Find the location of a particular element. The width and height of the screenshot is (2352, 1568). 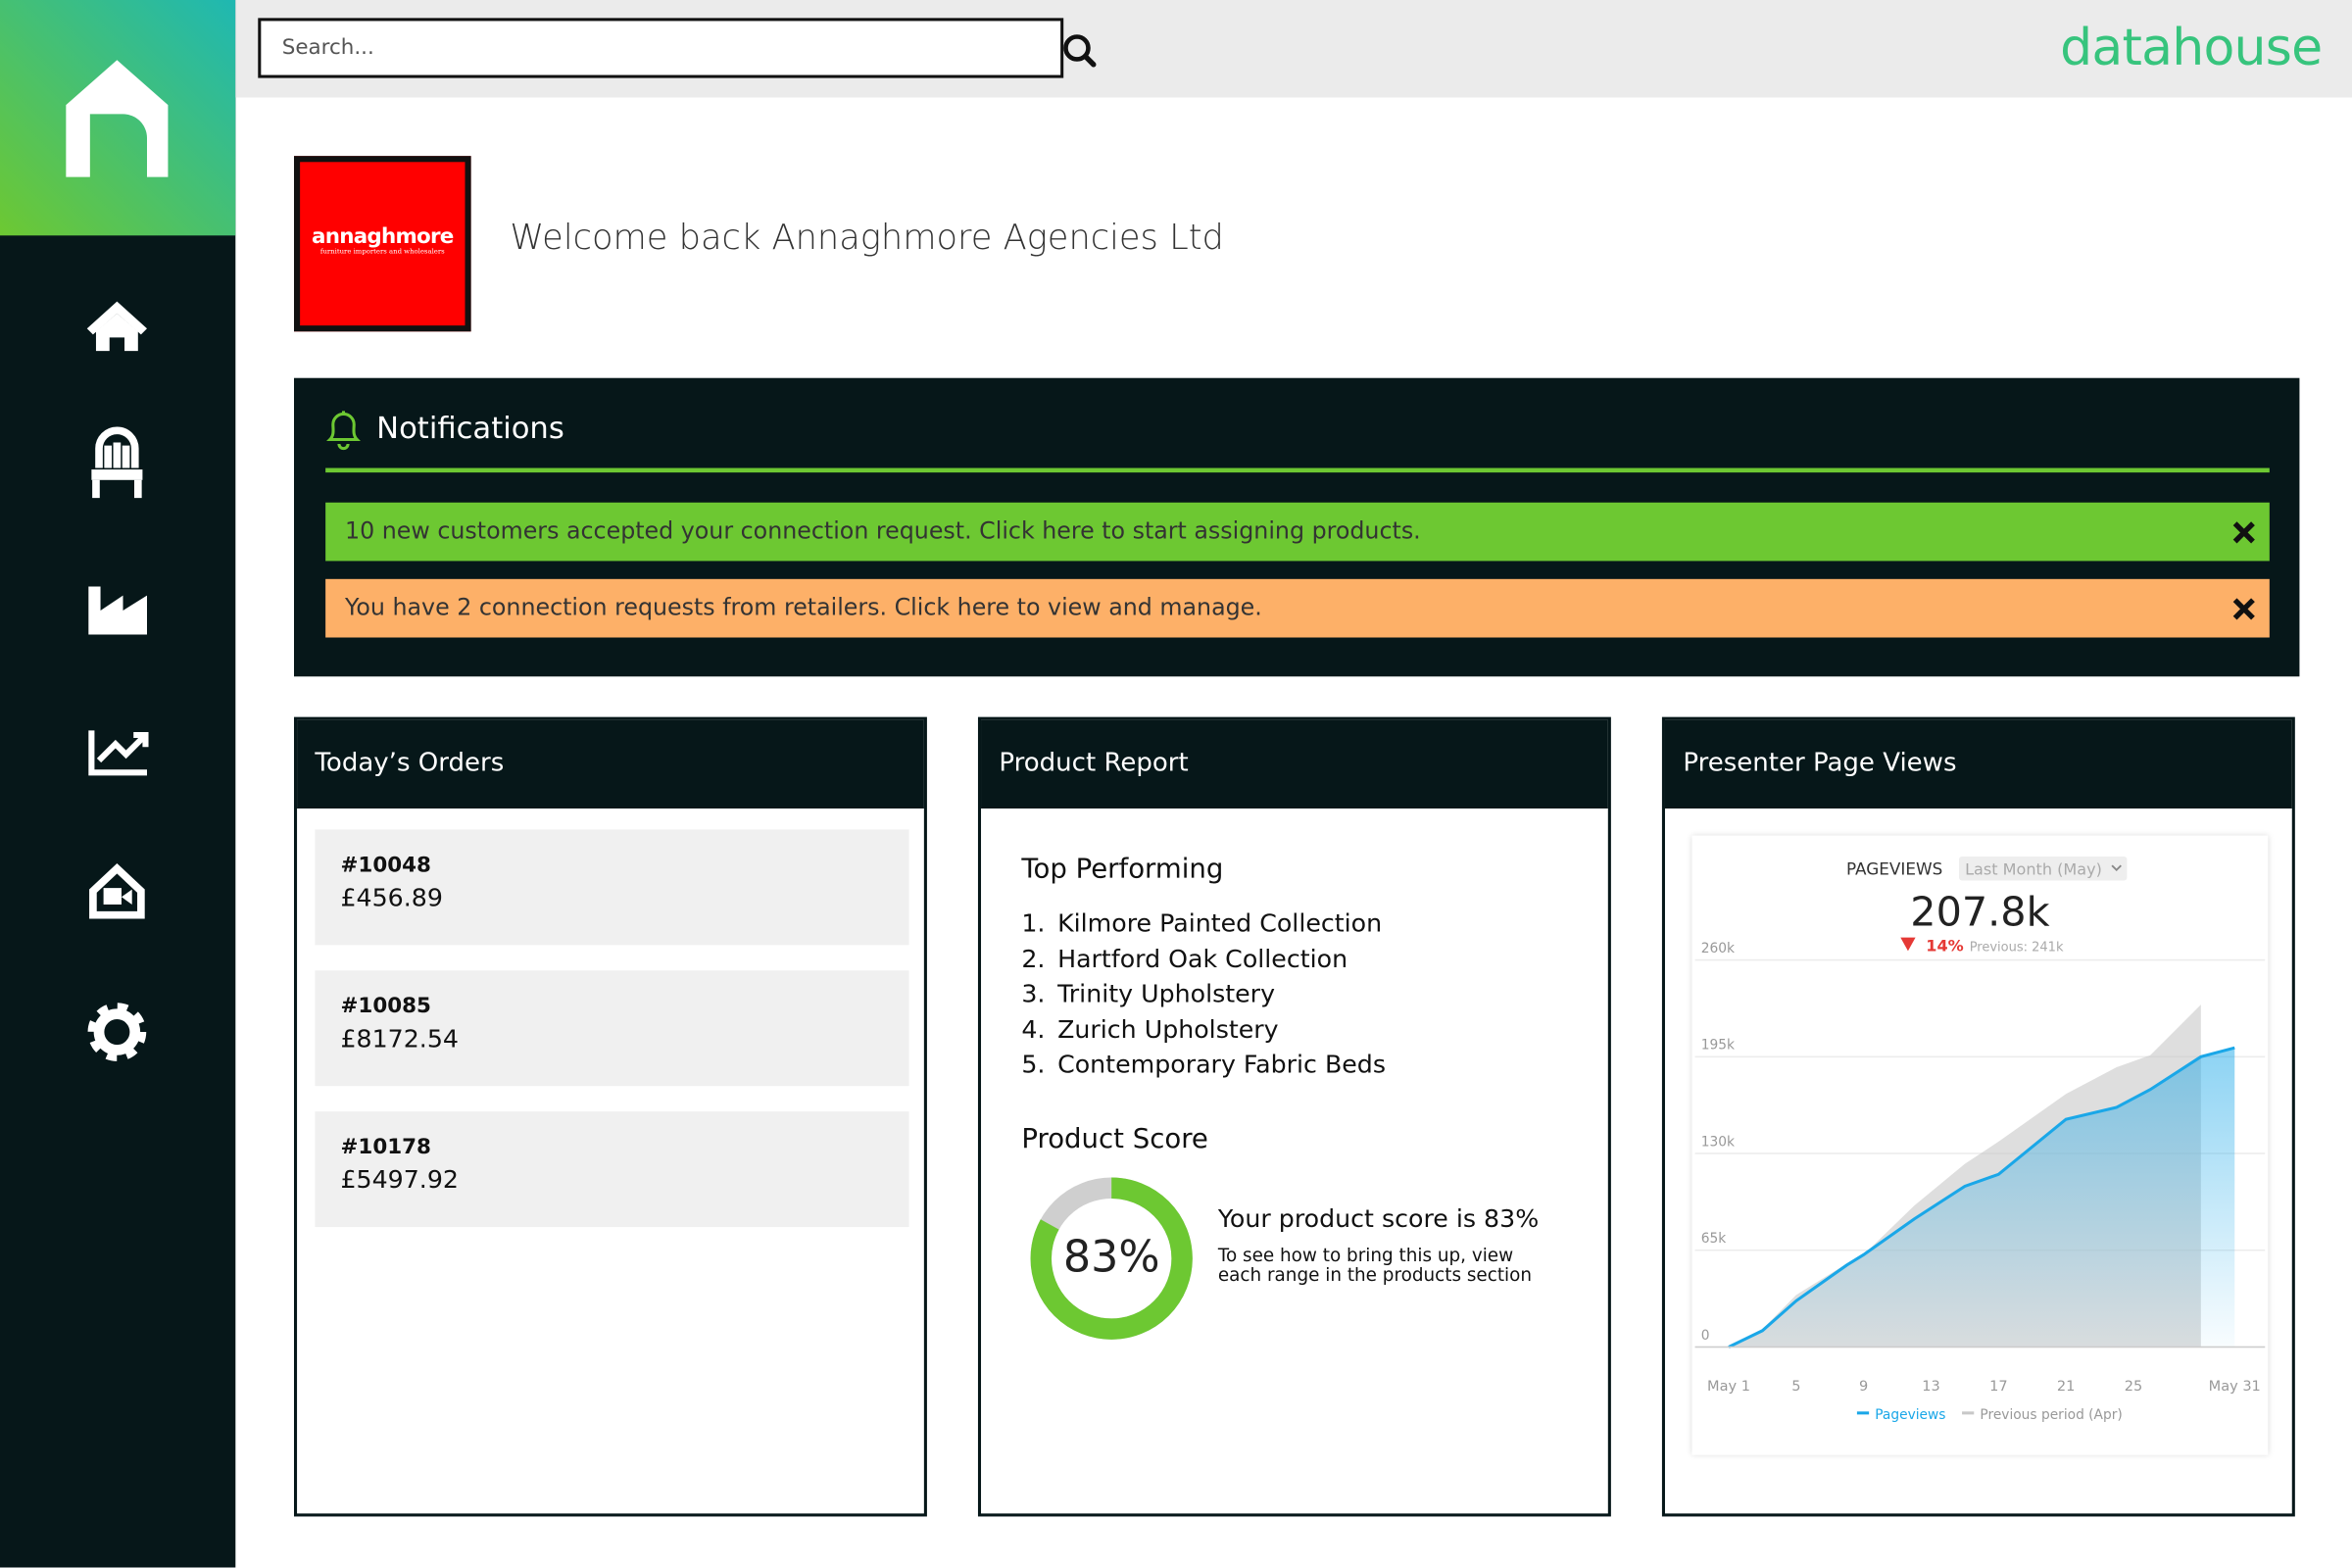

search-button is located at coordinates (1080, 51).